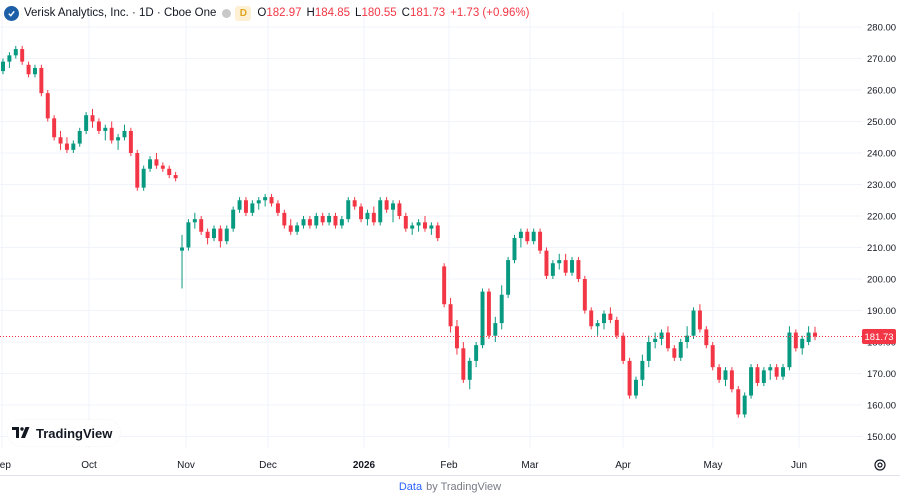  What do you see at coordinates (89, 465) in the screenshot?
I see `time-tick-label: Oct` at bounding box center [89, 465].